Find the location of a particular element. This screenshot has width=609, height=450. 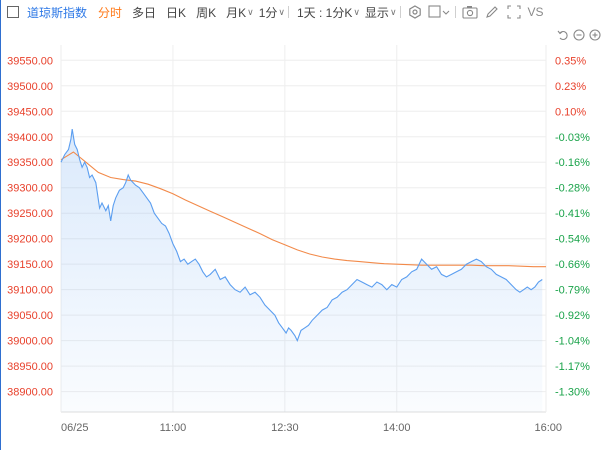

pct-tick-label: -0.79% is located at coordinates (572, 291).